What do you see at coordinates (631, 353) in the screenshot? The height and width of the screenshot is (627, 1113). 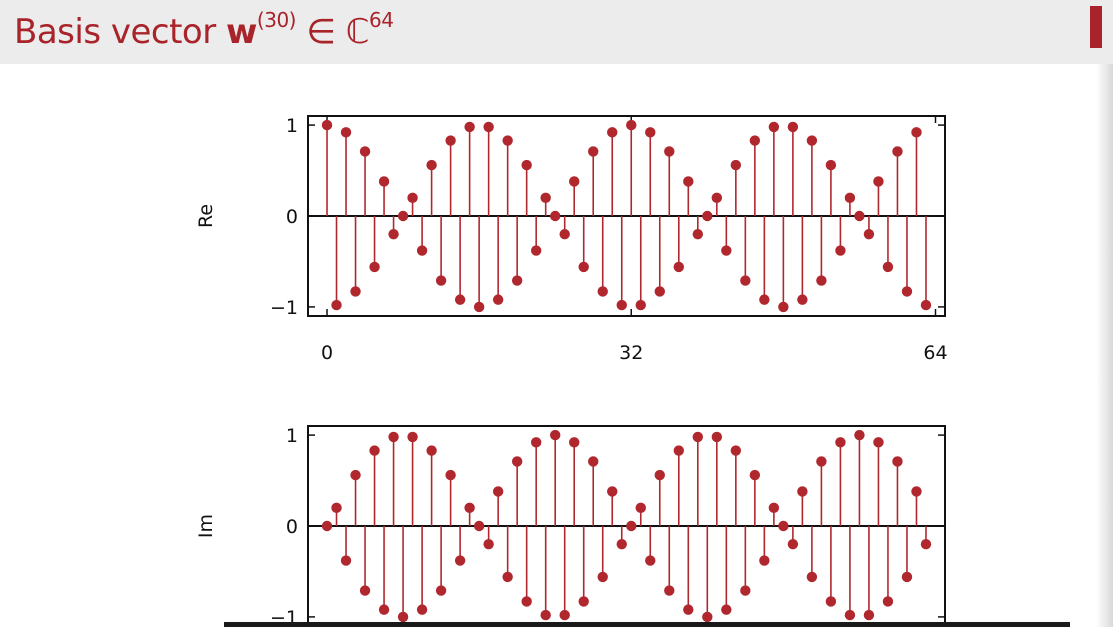 I see `re-xtick-label: 32` at bounding box center [631, 353].